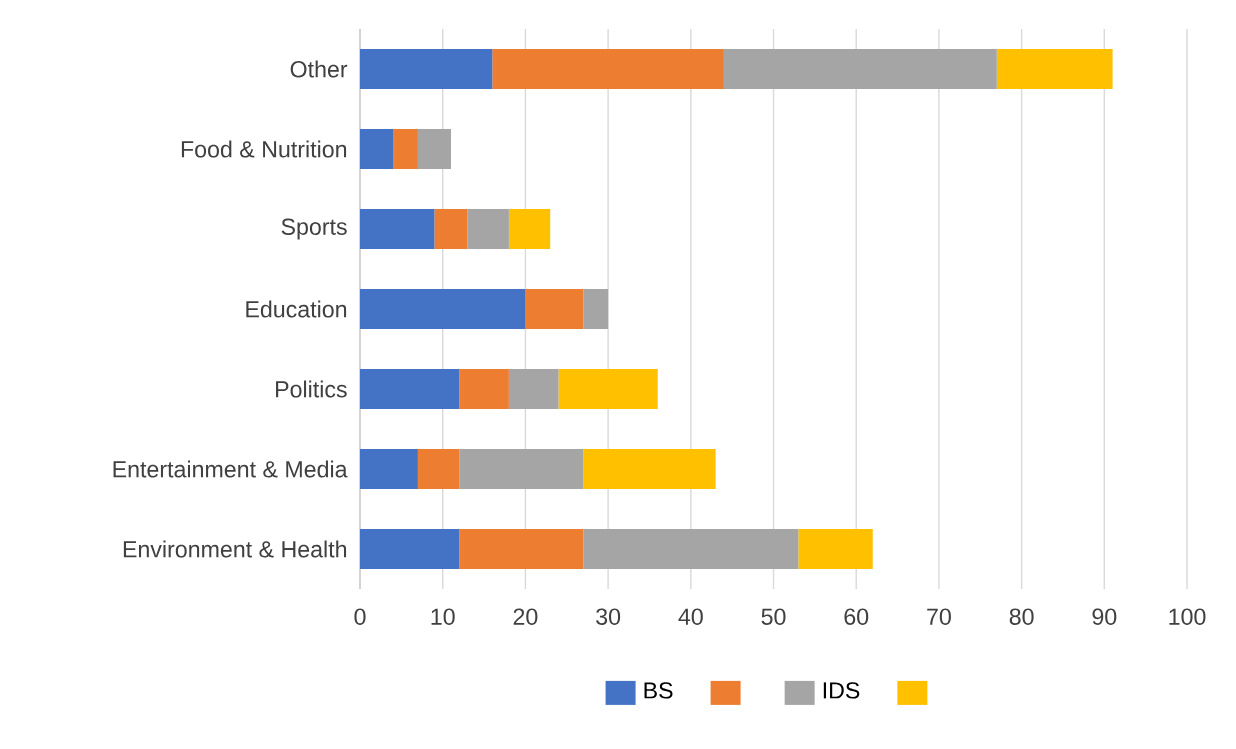  Describe the element at coordinates (319, 69) in the screenshot. I see `y-tick-label: Other` at that location.